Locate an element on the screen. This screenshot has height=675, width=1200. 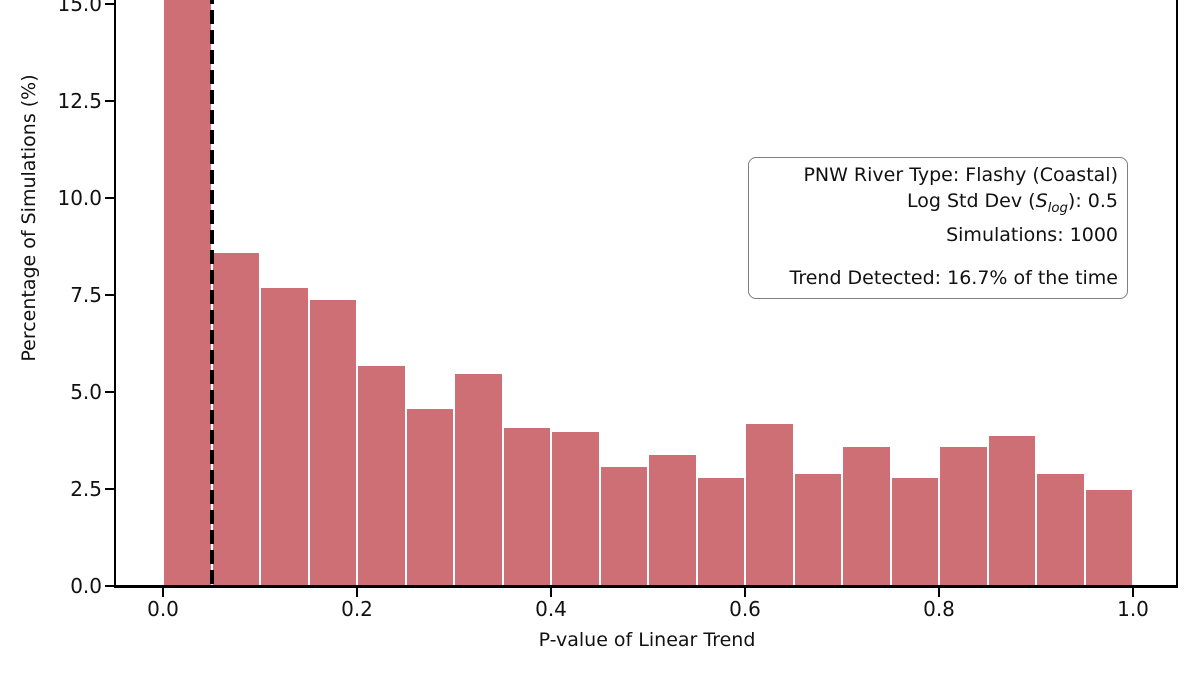
log-std-dev-suffix: ): 0.5 is located at coordinates (1092, 201).